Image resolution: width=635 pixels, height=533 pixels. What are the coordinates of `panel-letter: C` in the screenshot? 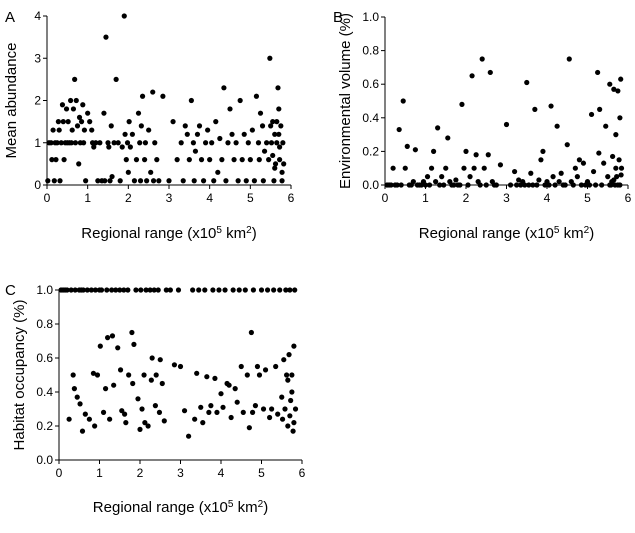 It's located at (10, 290).